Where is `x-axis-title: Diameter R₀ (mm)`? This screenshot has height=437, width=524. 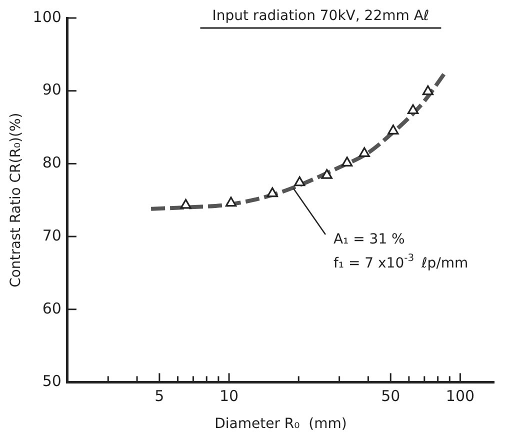 x-axis-title: Diameter R₀ (mm) is located at coordinates (280, 424).